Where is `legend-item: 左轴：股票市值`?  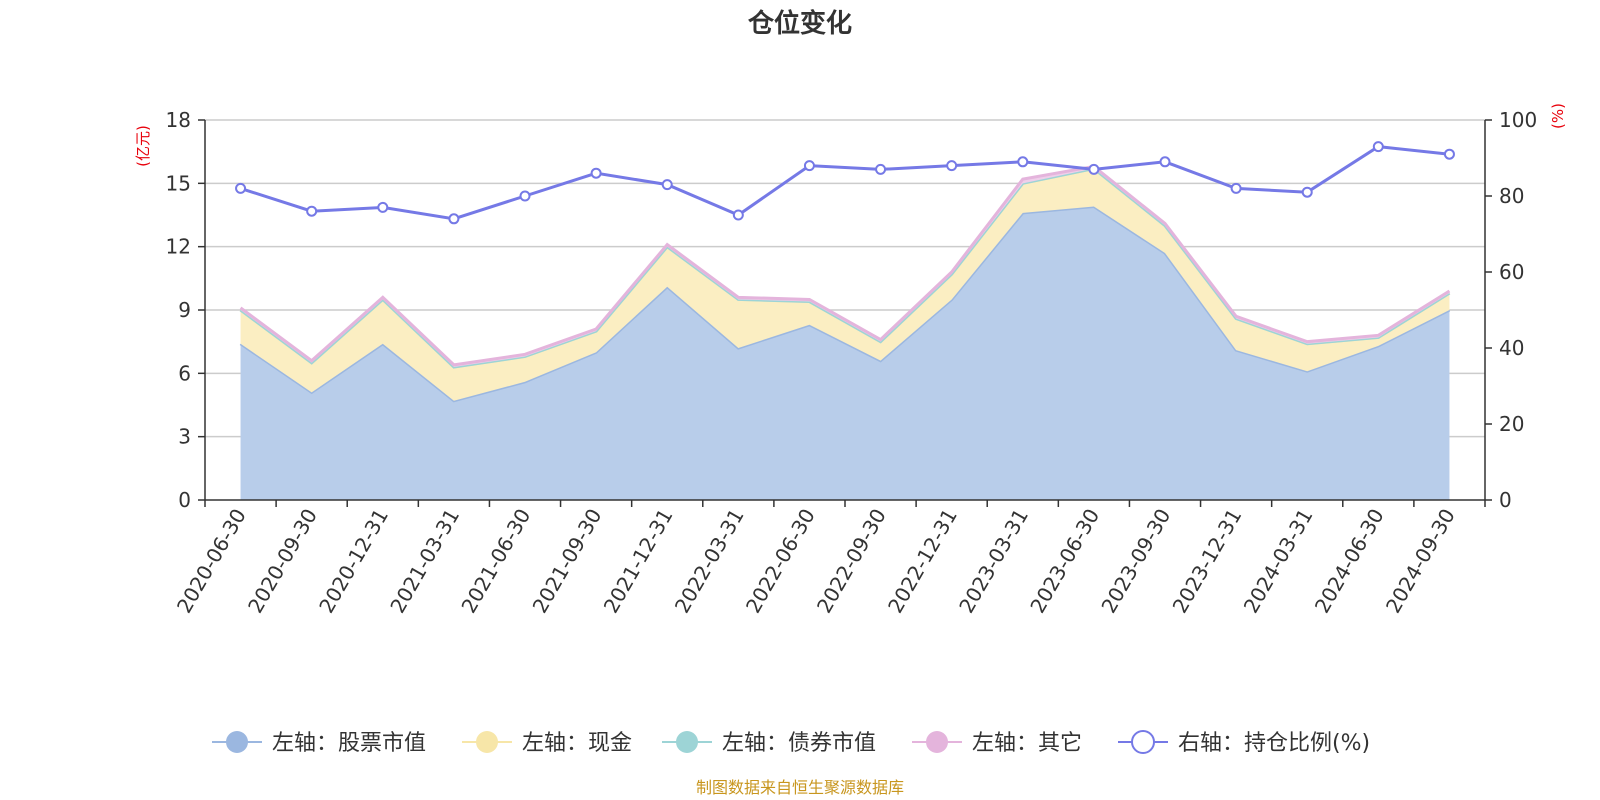
legend-item: 左轴：股票市值 is located at coordinates (319, 743).